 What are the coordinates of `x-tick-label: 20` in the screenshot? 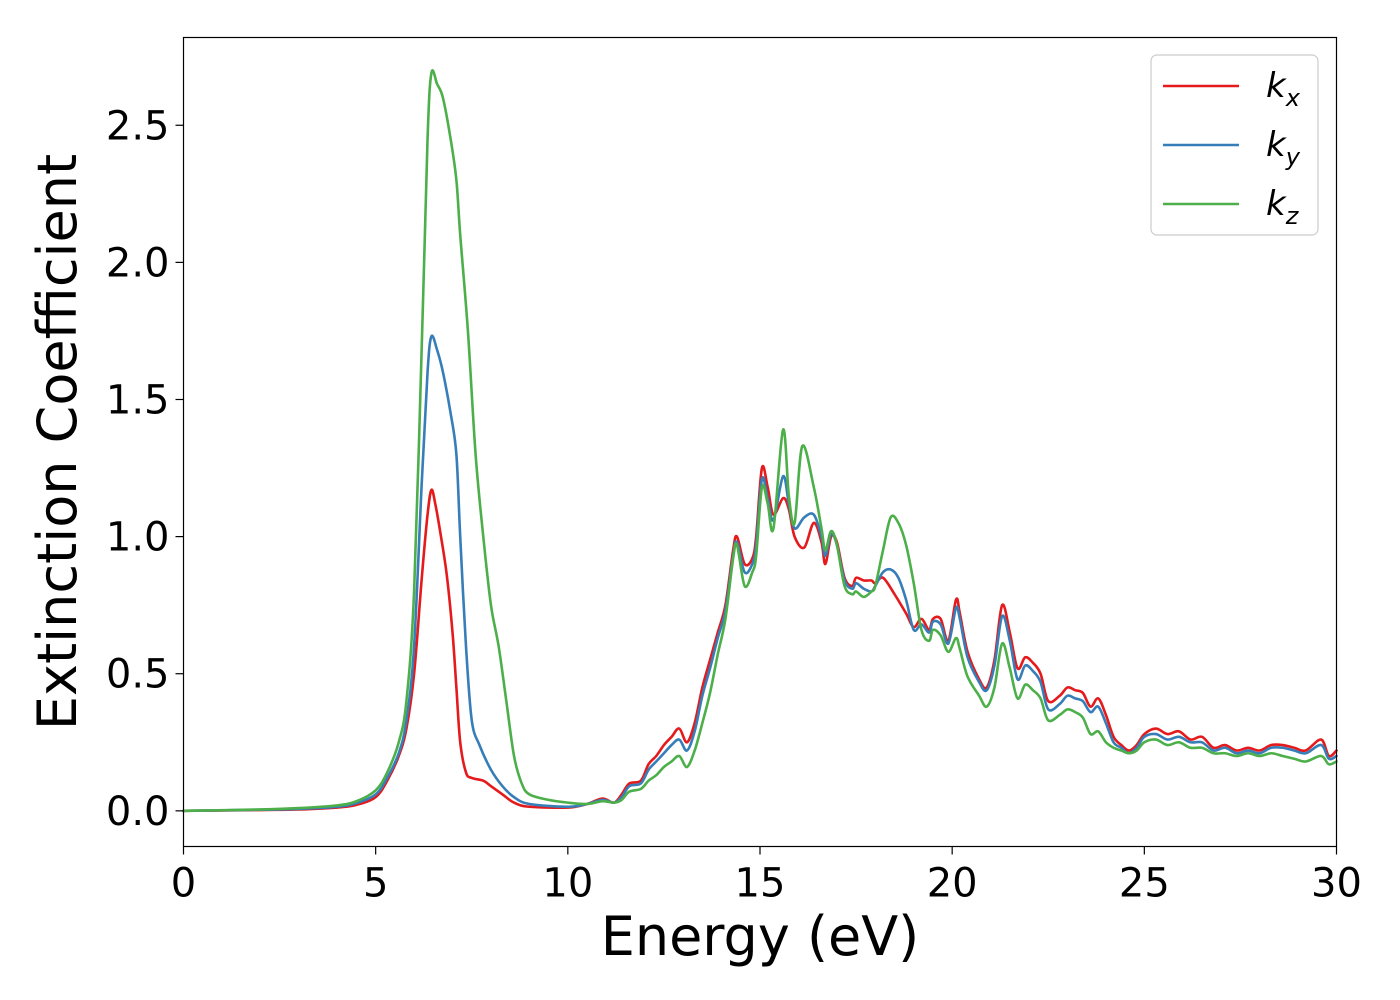 It's located at (952, 884).